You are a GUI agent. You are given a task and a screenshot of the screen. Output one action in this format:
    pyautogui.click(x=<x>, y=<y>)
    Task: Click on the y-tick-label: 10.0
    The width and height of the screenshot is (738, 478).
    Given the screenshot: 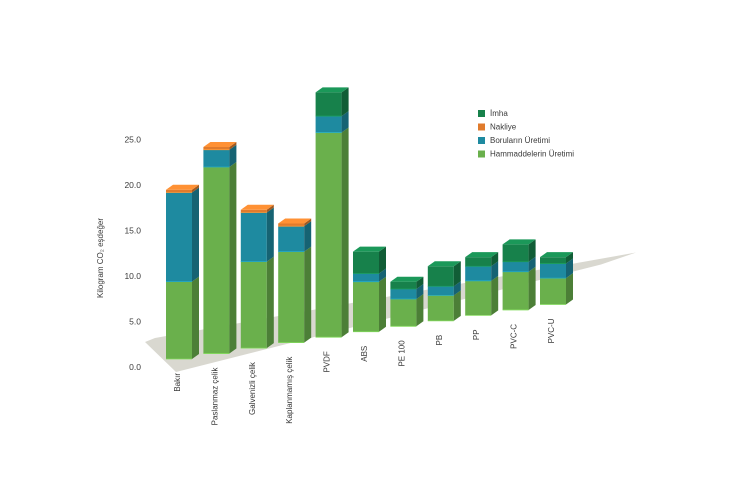 What is the action you would take?
    pyautogui.click(x=132, y=276)
    